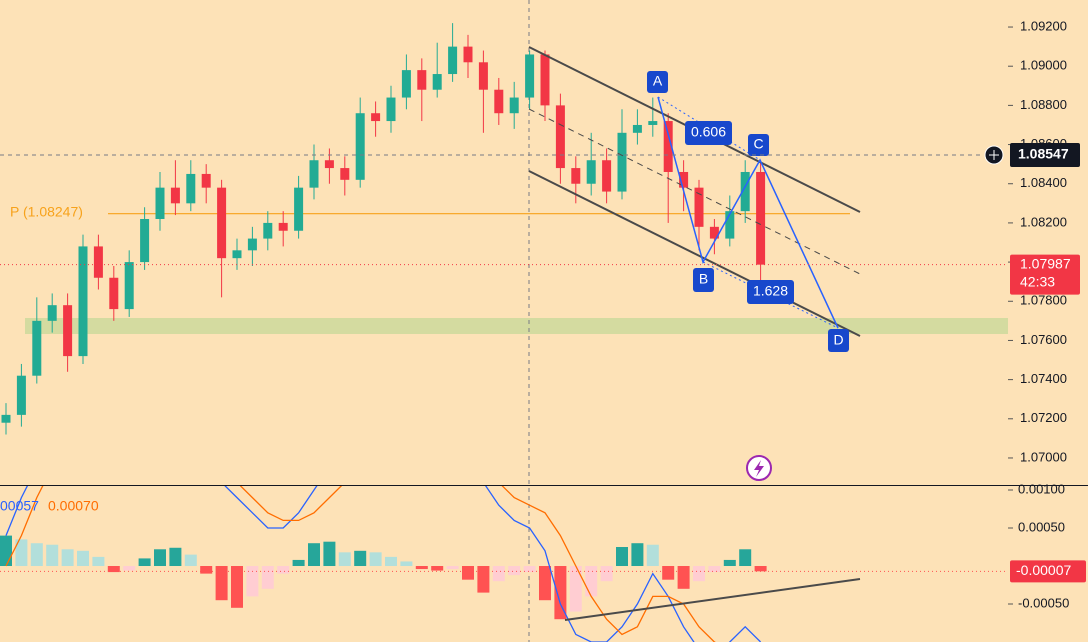 Image resolution: width=1088 pixels, height=642 pixels. I want to click on y-tick-label: 1.09000, so click(1043, 65).